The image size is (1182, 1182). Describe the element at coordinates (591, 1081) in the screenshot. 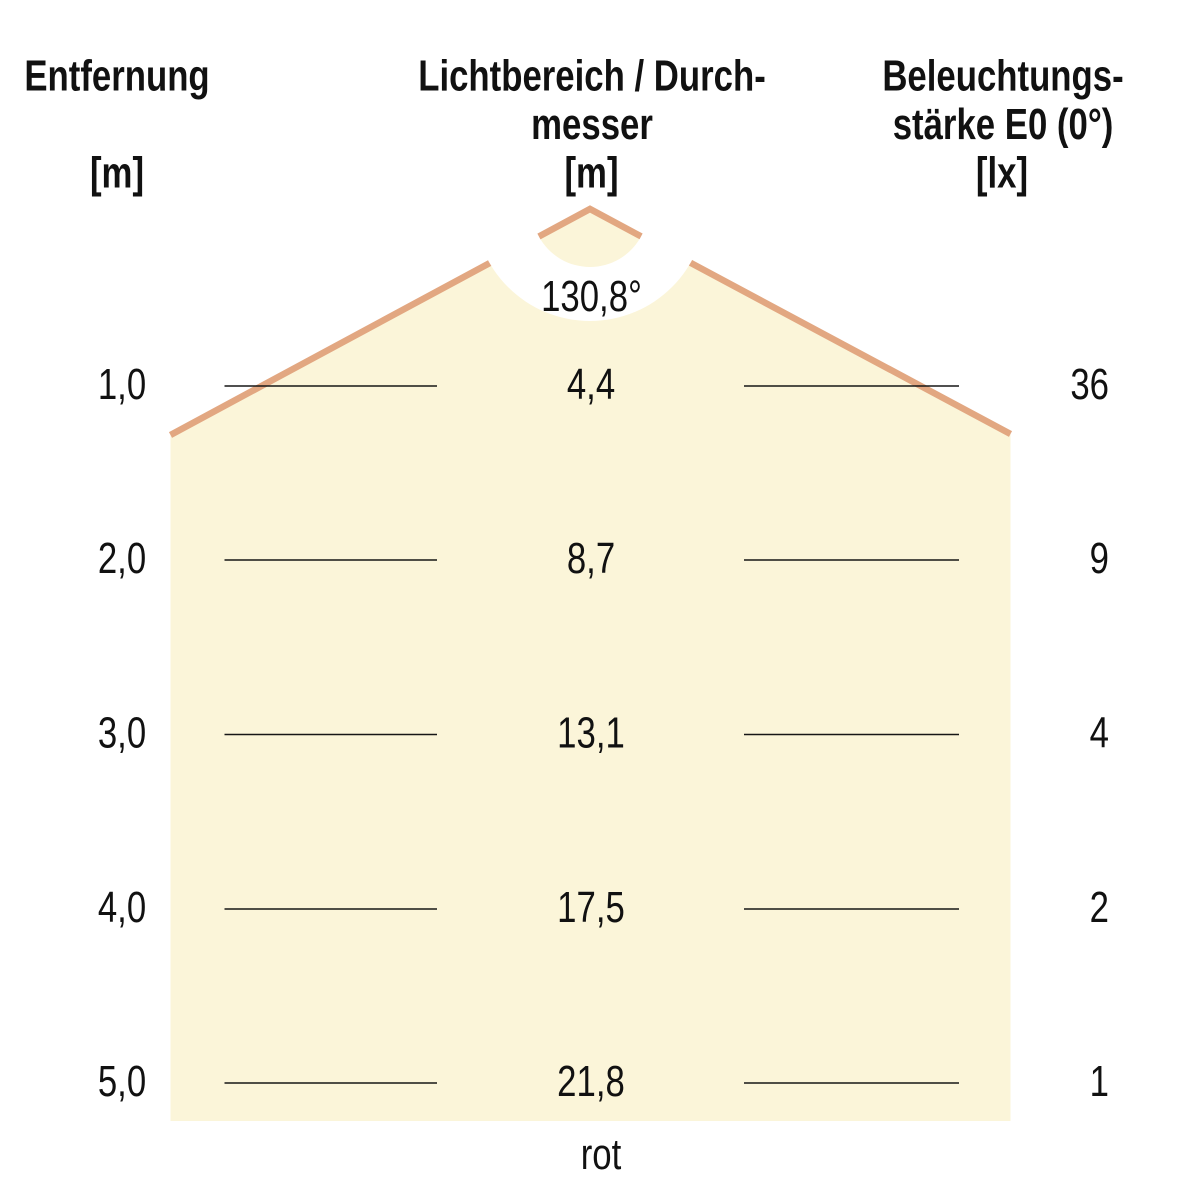

I see `svg-text: 21,8` at that location.